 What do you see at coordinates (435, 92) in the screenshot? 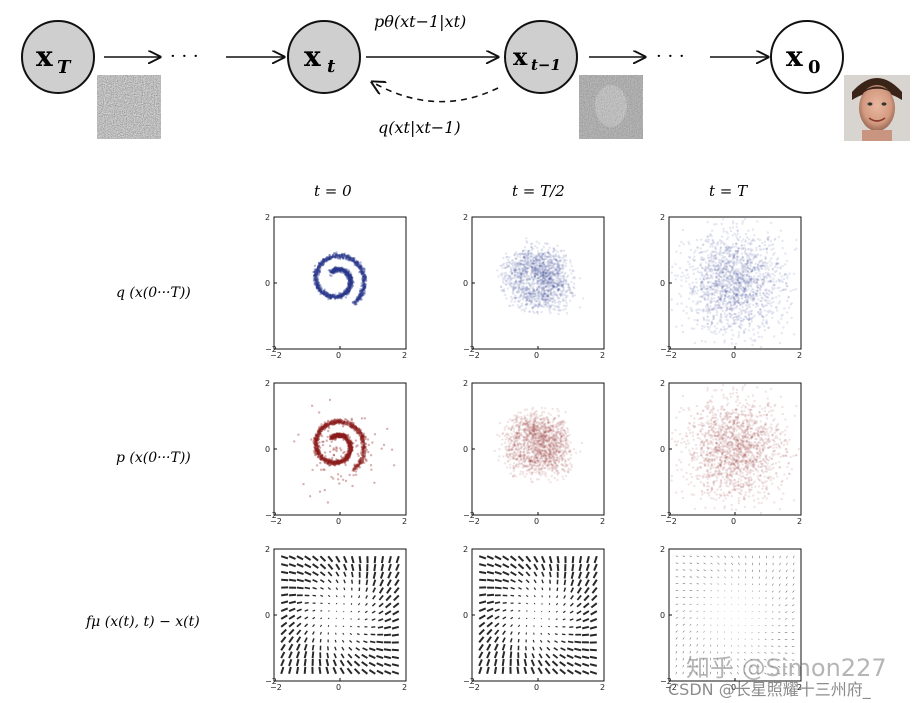
I see `forward-dashed-arrow` at bounding box center [435, 92].